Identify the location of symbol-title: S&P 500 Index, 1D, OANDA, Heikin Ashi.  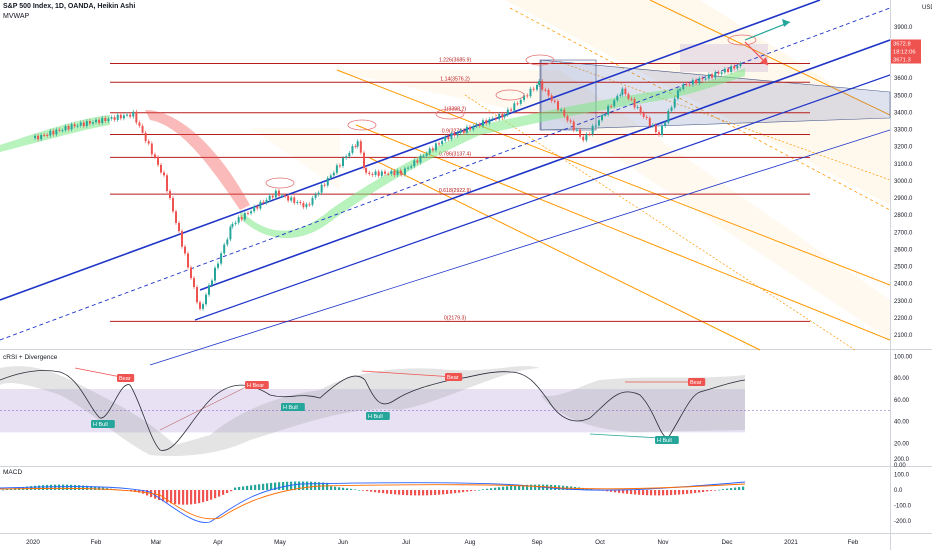
(69, 6).